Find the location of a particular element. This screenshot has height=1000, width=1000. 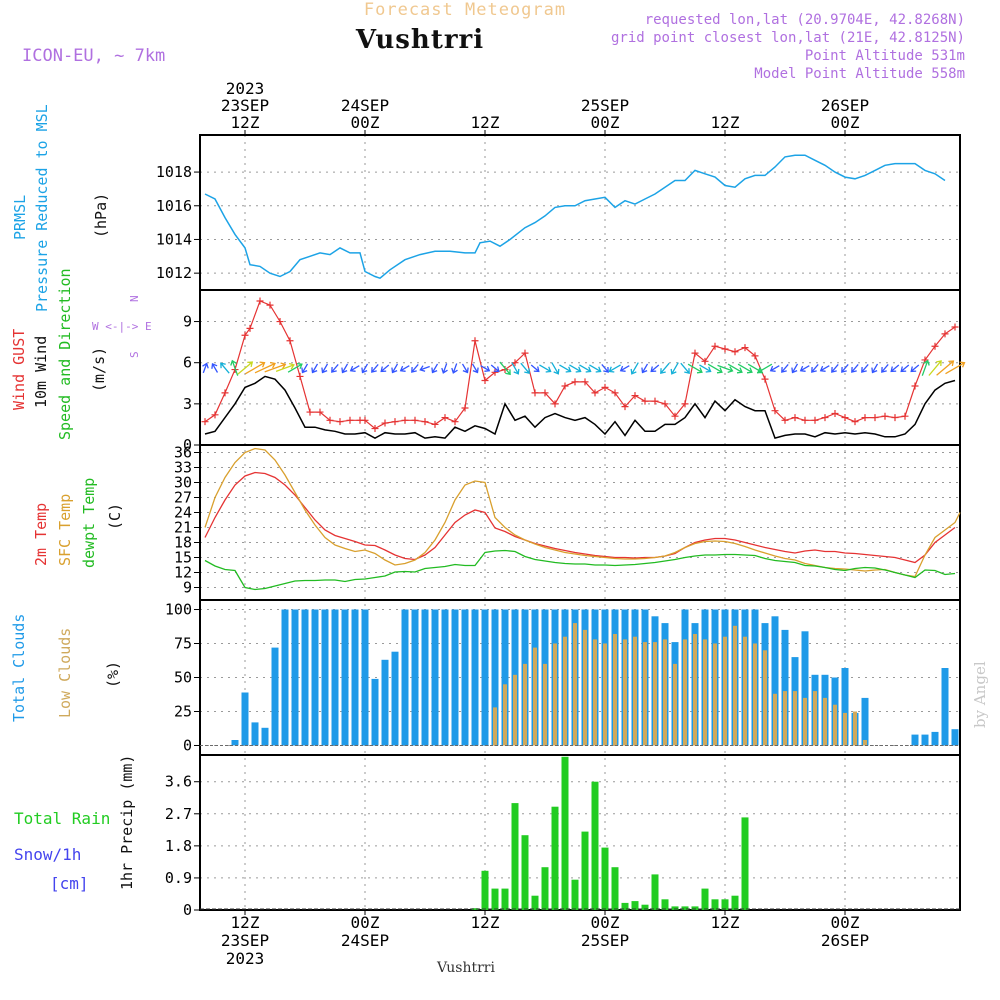

y-tick-label: 0 is located at coordinates (187, 745).